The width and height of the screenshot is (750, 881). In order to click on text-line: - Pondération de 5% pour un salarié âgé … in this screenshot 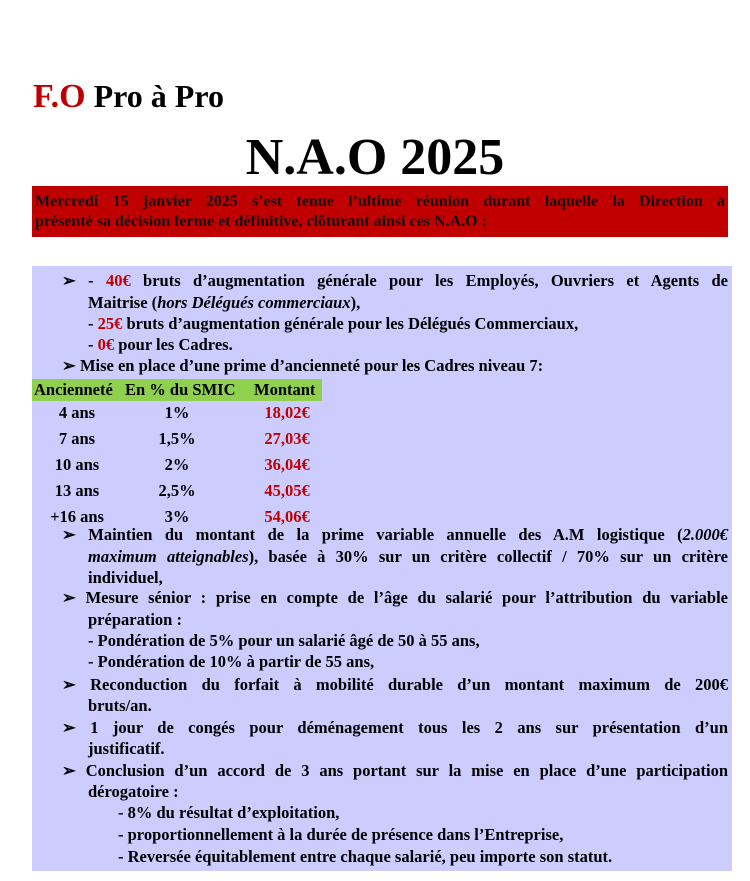, I will do `click(284, 640)`.